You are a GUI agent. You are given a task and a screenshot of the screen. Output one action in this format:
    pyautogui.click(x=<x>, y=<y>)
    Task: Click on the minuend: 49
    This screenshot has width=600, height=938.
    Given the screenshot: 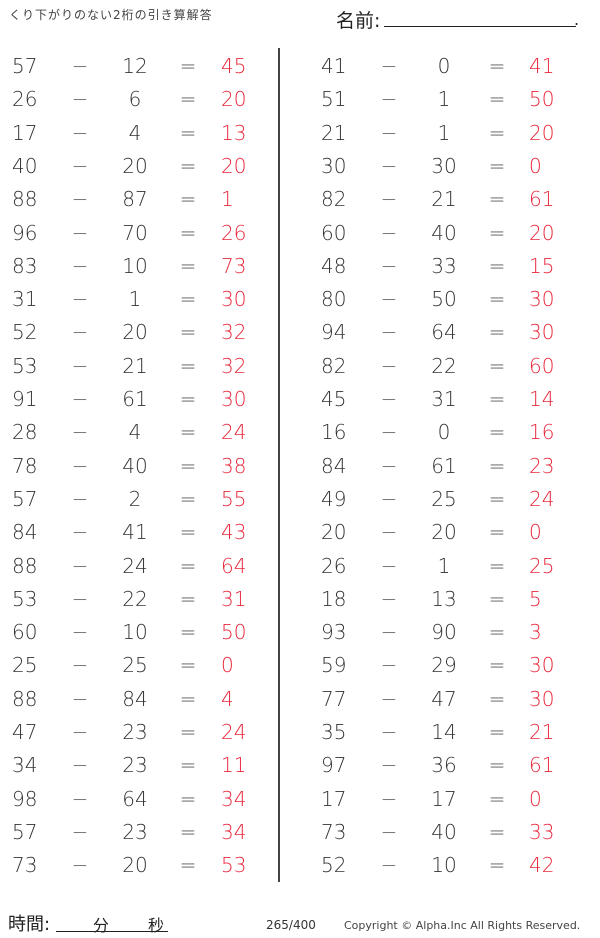 What is the action you would take?
    pyautogui.click(x=334, y=498)
    